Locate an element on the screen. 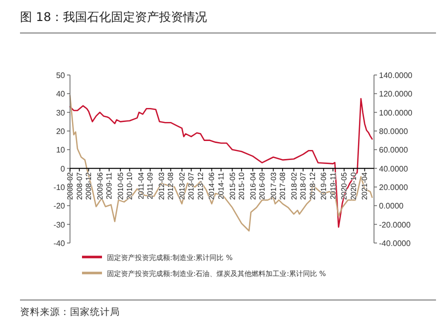  y-tick-label: 10 is located at coordinates (61, 150).